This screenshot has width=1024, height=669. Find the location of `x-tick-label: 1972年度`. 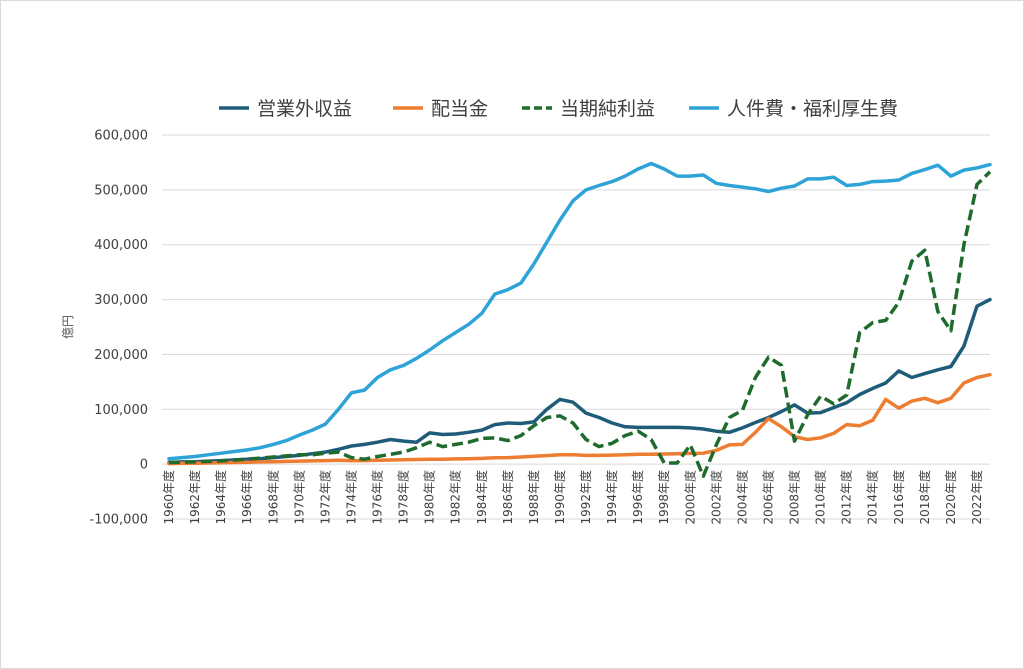

x-tick-label: 1972年度 is located at coordinates (324, 497).